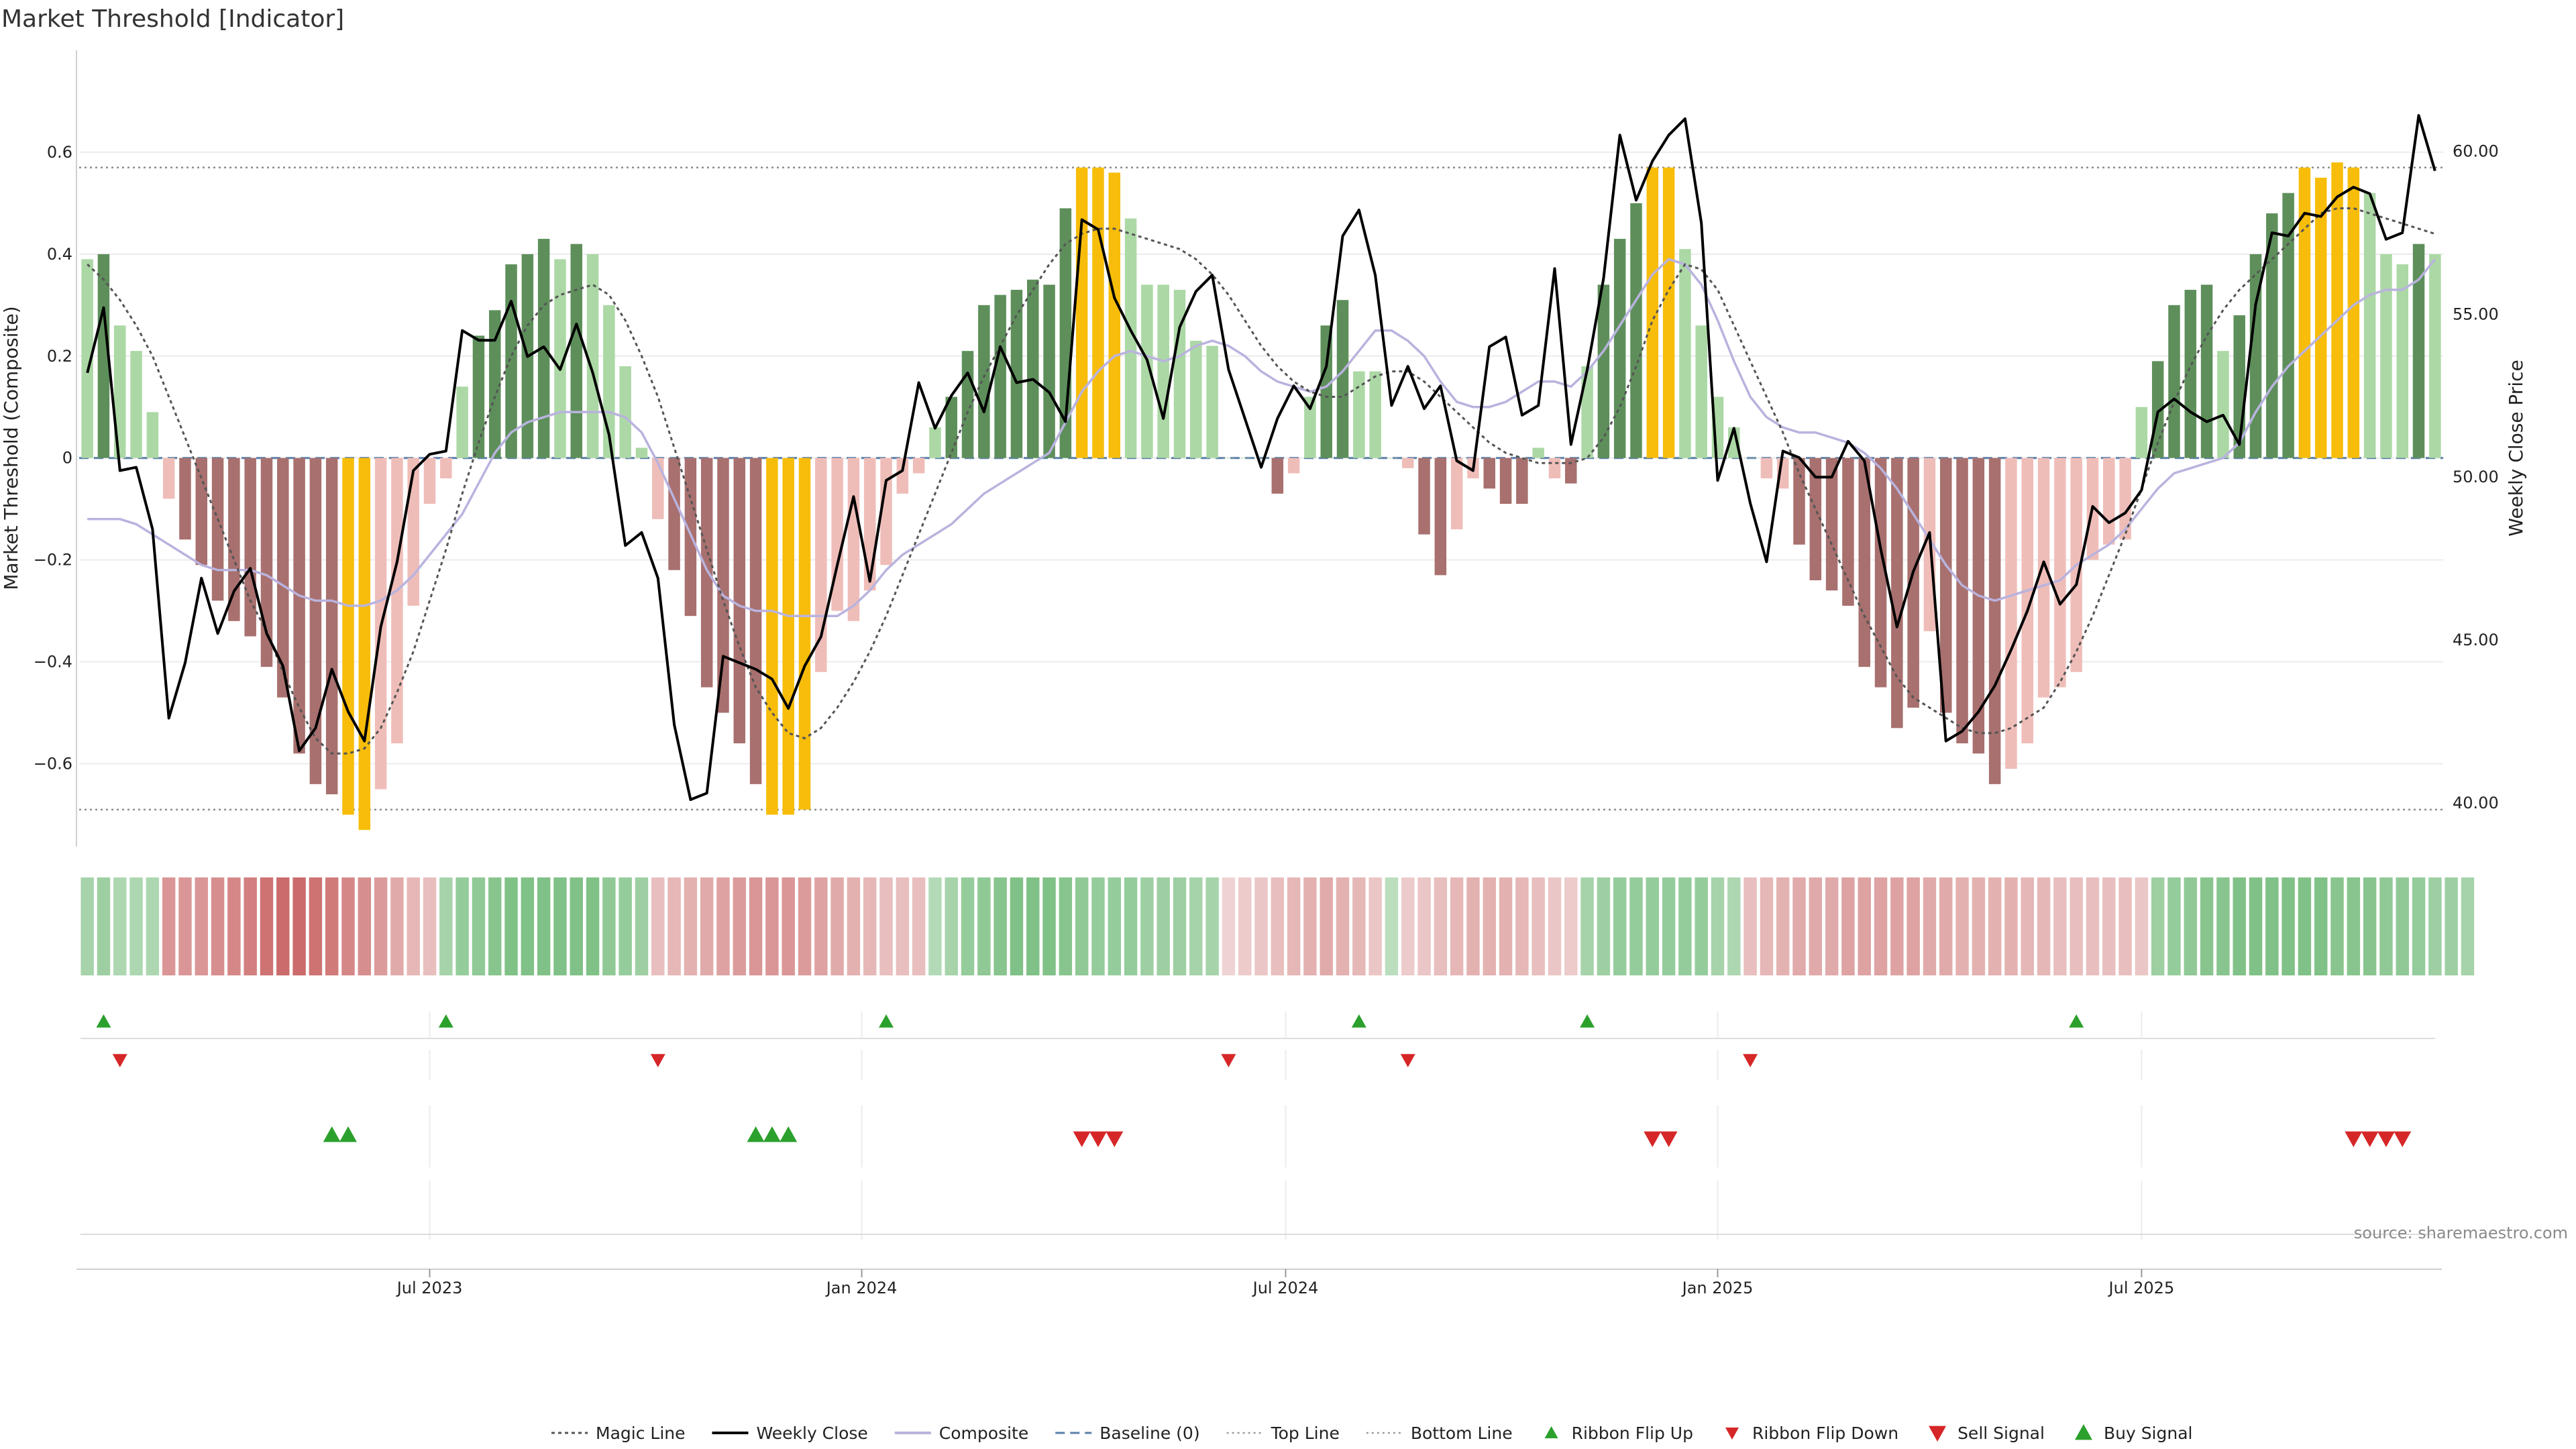 This screenshot has width=2576, height=1449. Describe the element at coordinates (861, 1288) in the screenshot. I see `x-tick-label: Jan 2024` at that location.